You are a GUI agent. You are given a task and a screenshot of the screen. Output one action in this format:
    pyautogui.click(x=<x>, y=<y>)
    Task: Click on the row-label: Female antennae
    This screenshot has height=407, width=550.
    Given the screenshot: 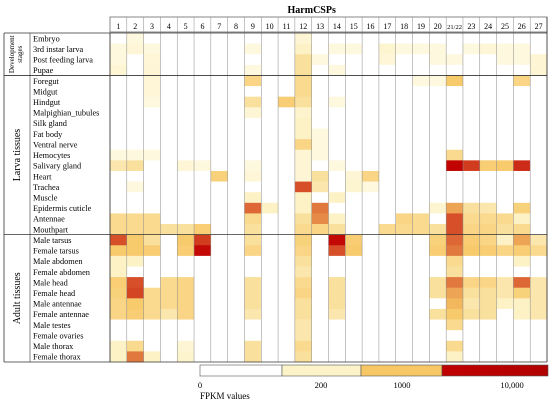 What is the action you would take?
    pyautogui.click(x=61, y=314)
    